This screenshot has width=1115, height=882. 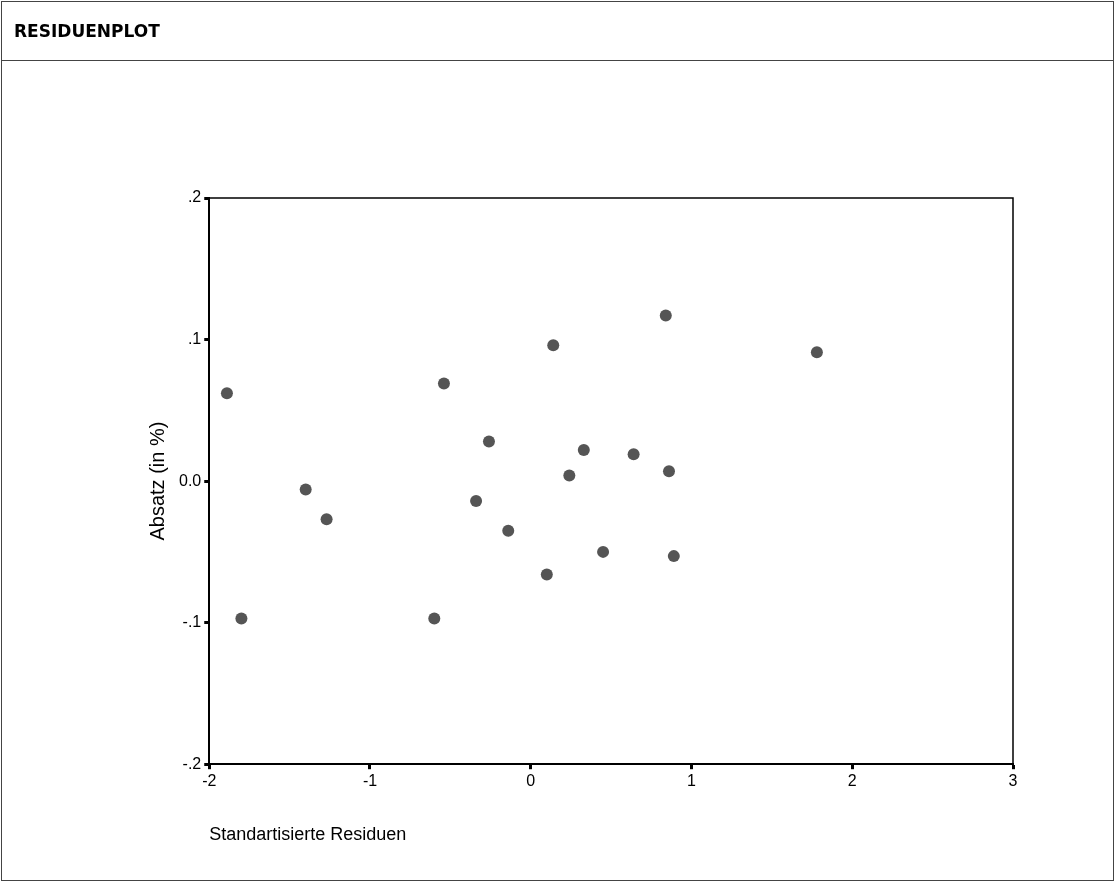 What do you see at coordinates (308, 834) in the screenshot?
I see `x-axis-title: Standartisierte Residuen` at bounding box center [308, 834].